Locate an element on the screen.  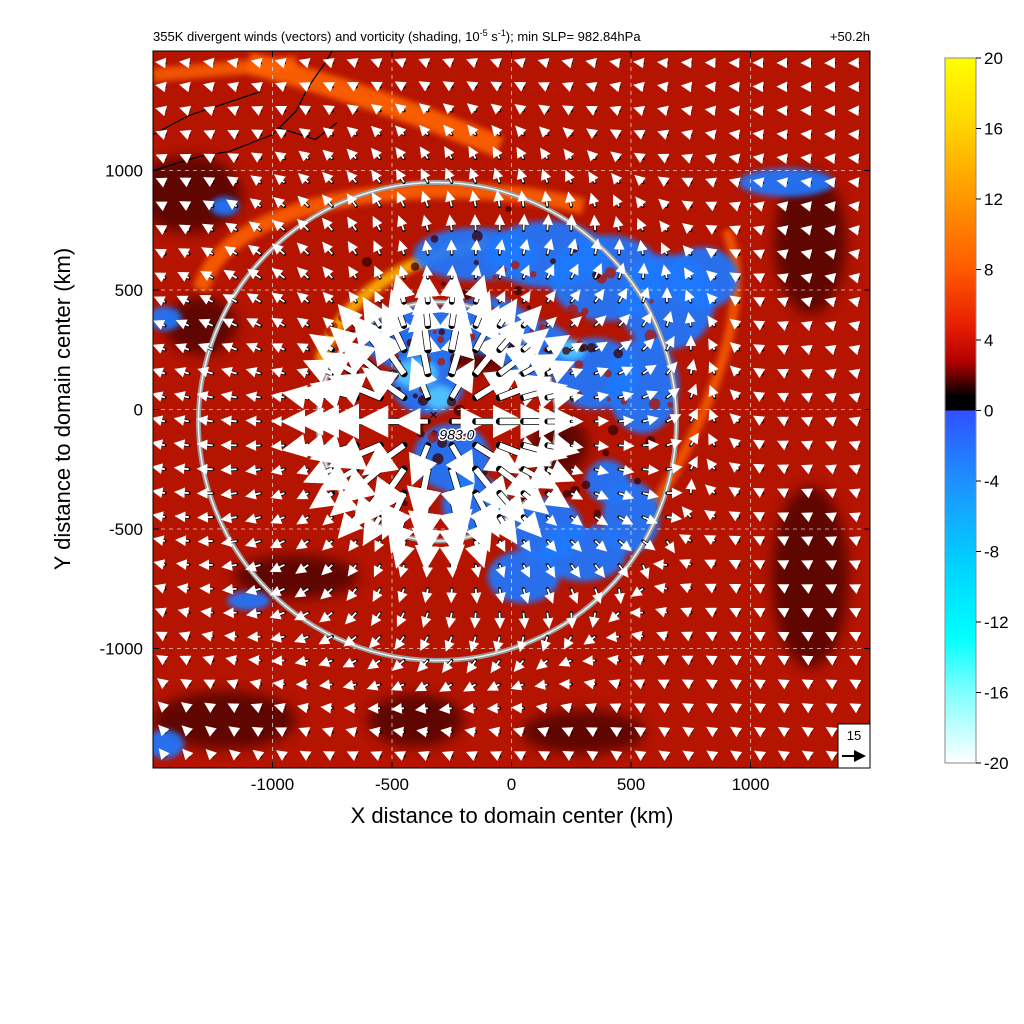
x-tick-label: 0 is located at coordinates (511, 784).